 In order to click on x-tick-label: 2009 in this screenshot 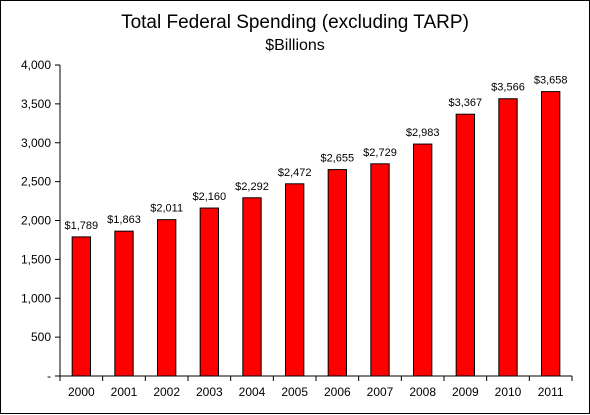, I will do `click(465, 392)`.